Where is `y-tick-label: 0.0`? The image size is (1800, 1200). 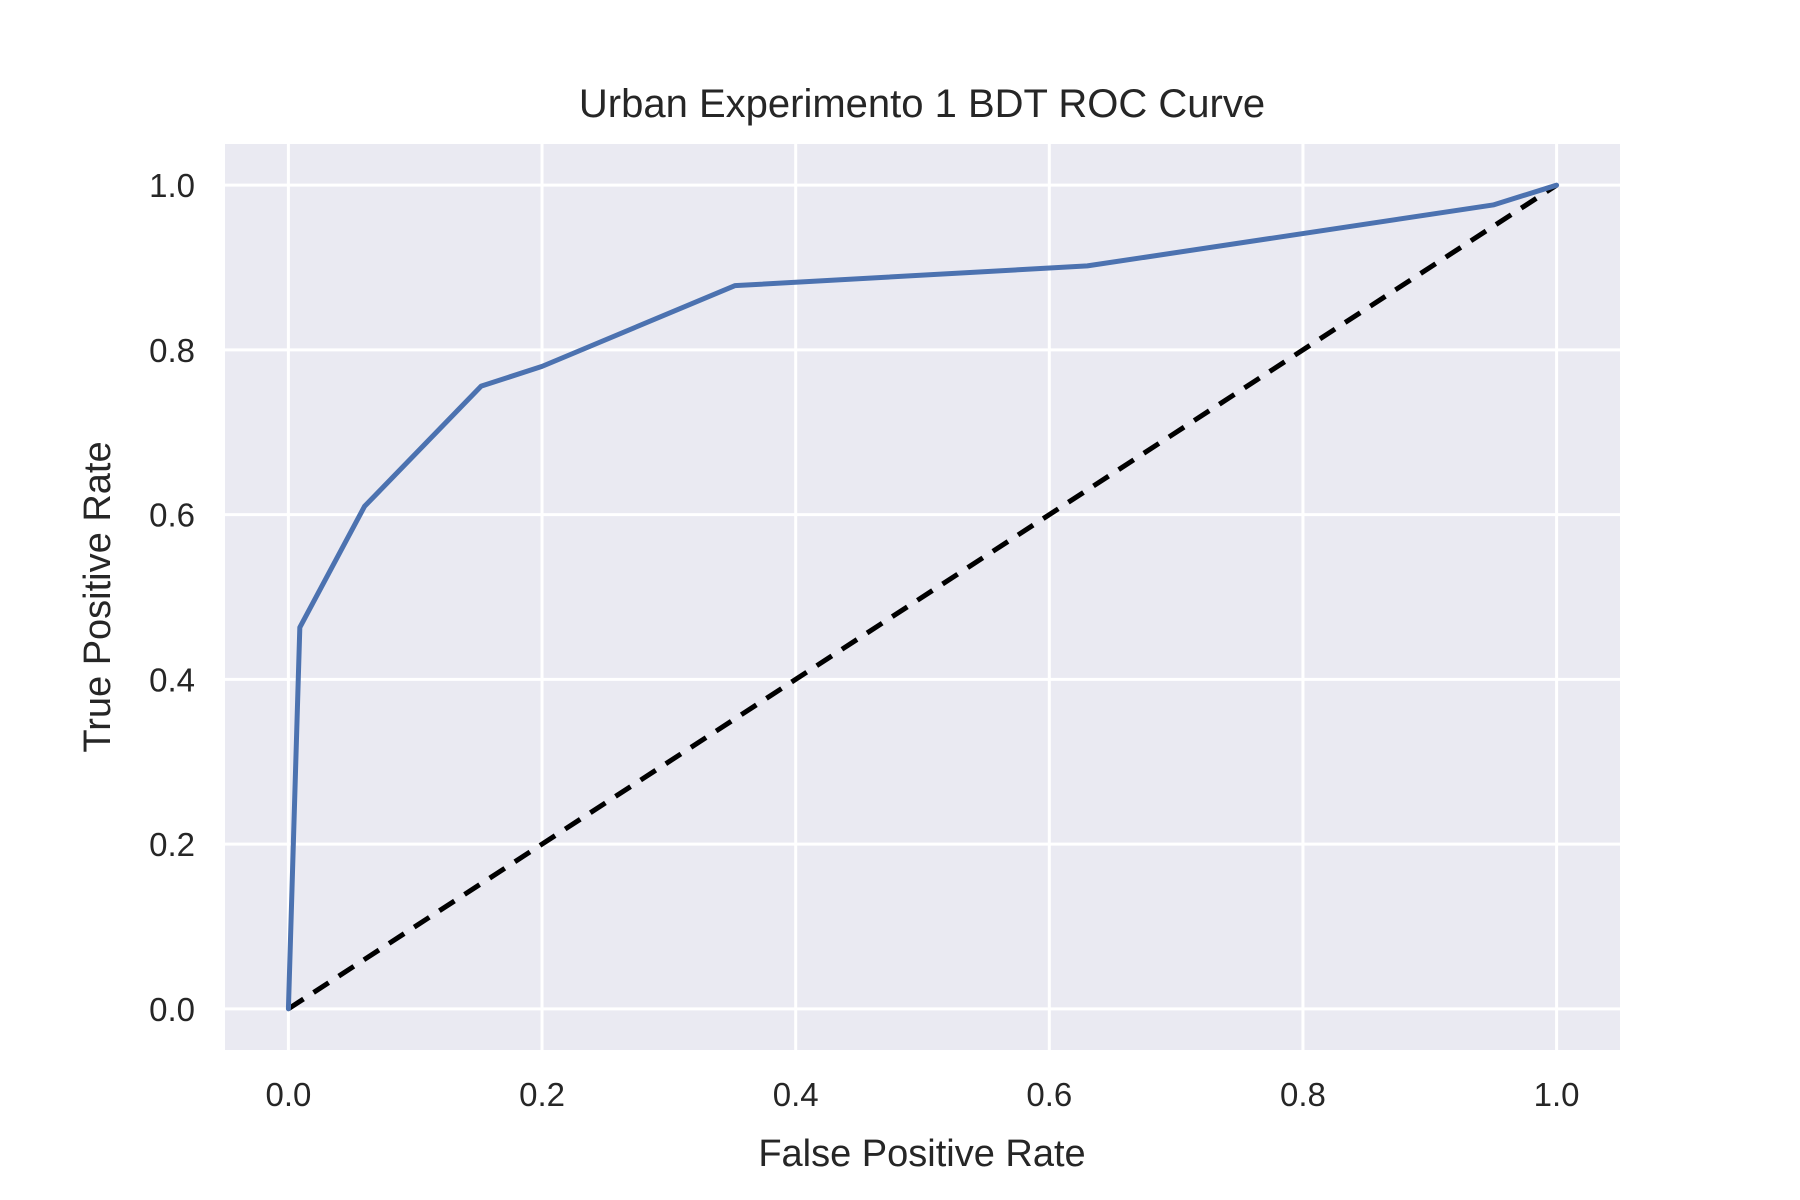
y-tick-label: 0.0 is located at coordinates (172, 1009).